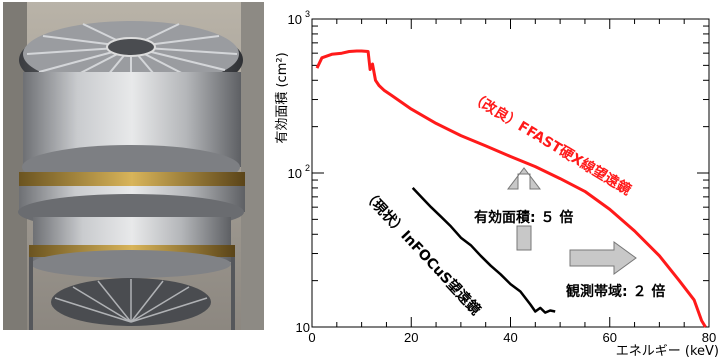  I want to click on band-gain-label: 観測帯域: ２ 倍, so click(615, 291).